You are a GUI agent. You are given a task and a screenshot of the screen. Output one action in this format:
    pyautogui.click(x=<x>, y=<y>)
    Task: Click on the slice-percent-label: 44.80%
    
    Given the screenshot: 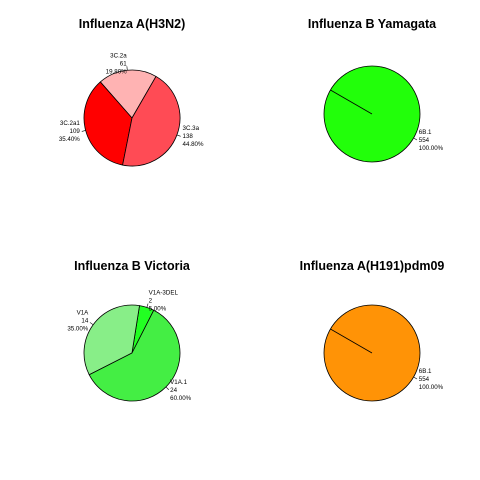 What is the action you would take?
    pyautogui.click(x=193, y=144)
    